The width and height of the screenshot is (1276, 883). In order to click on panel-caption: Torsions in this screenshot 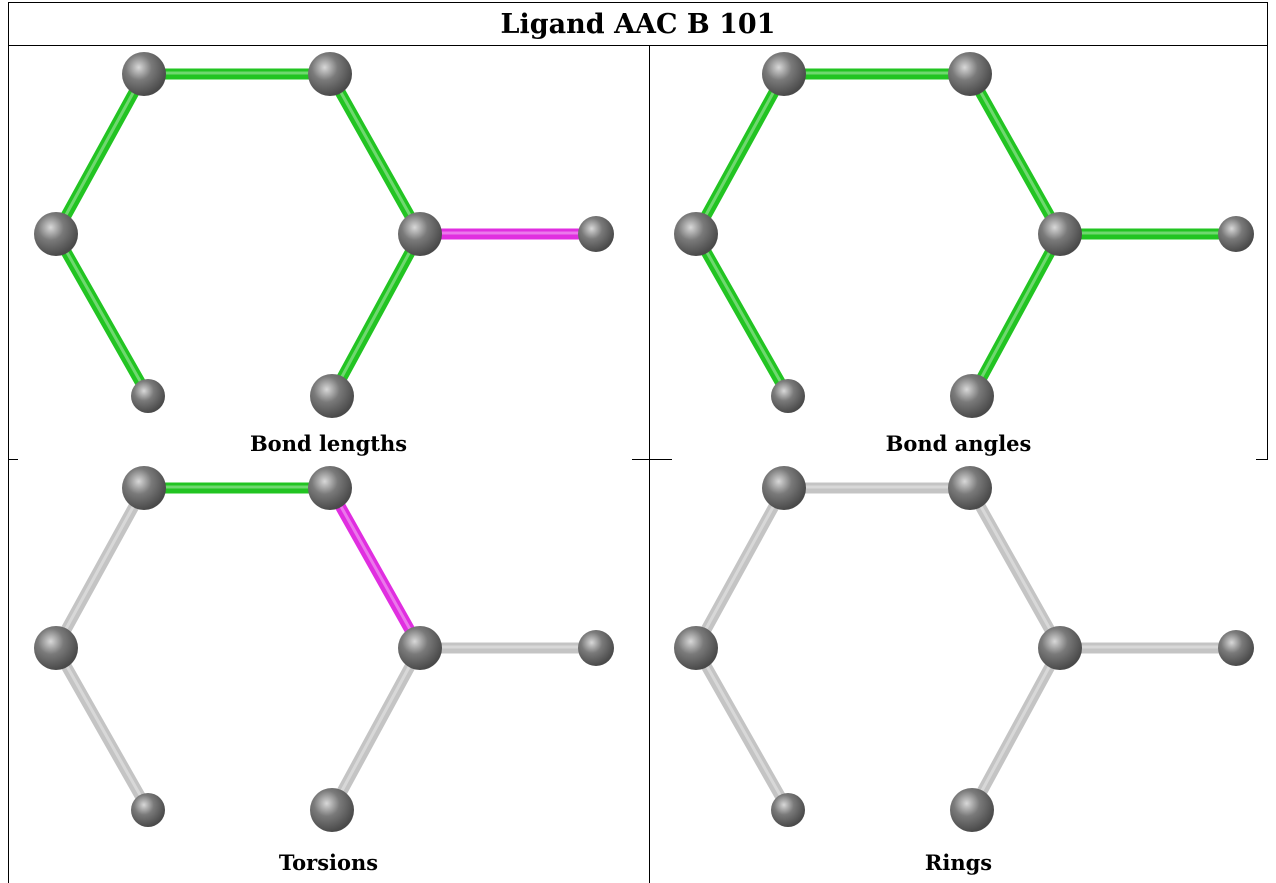, I will do `click(328, 862)`.